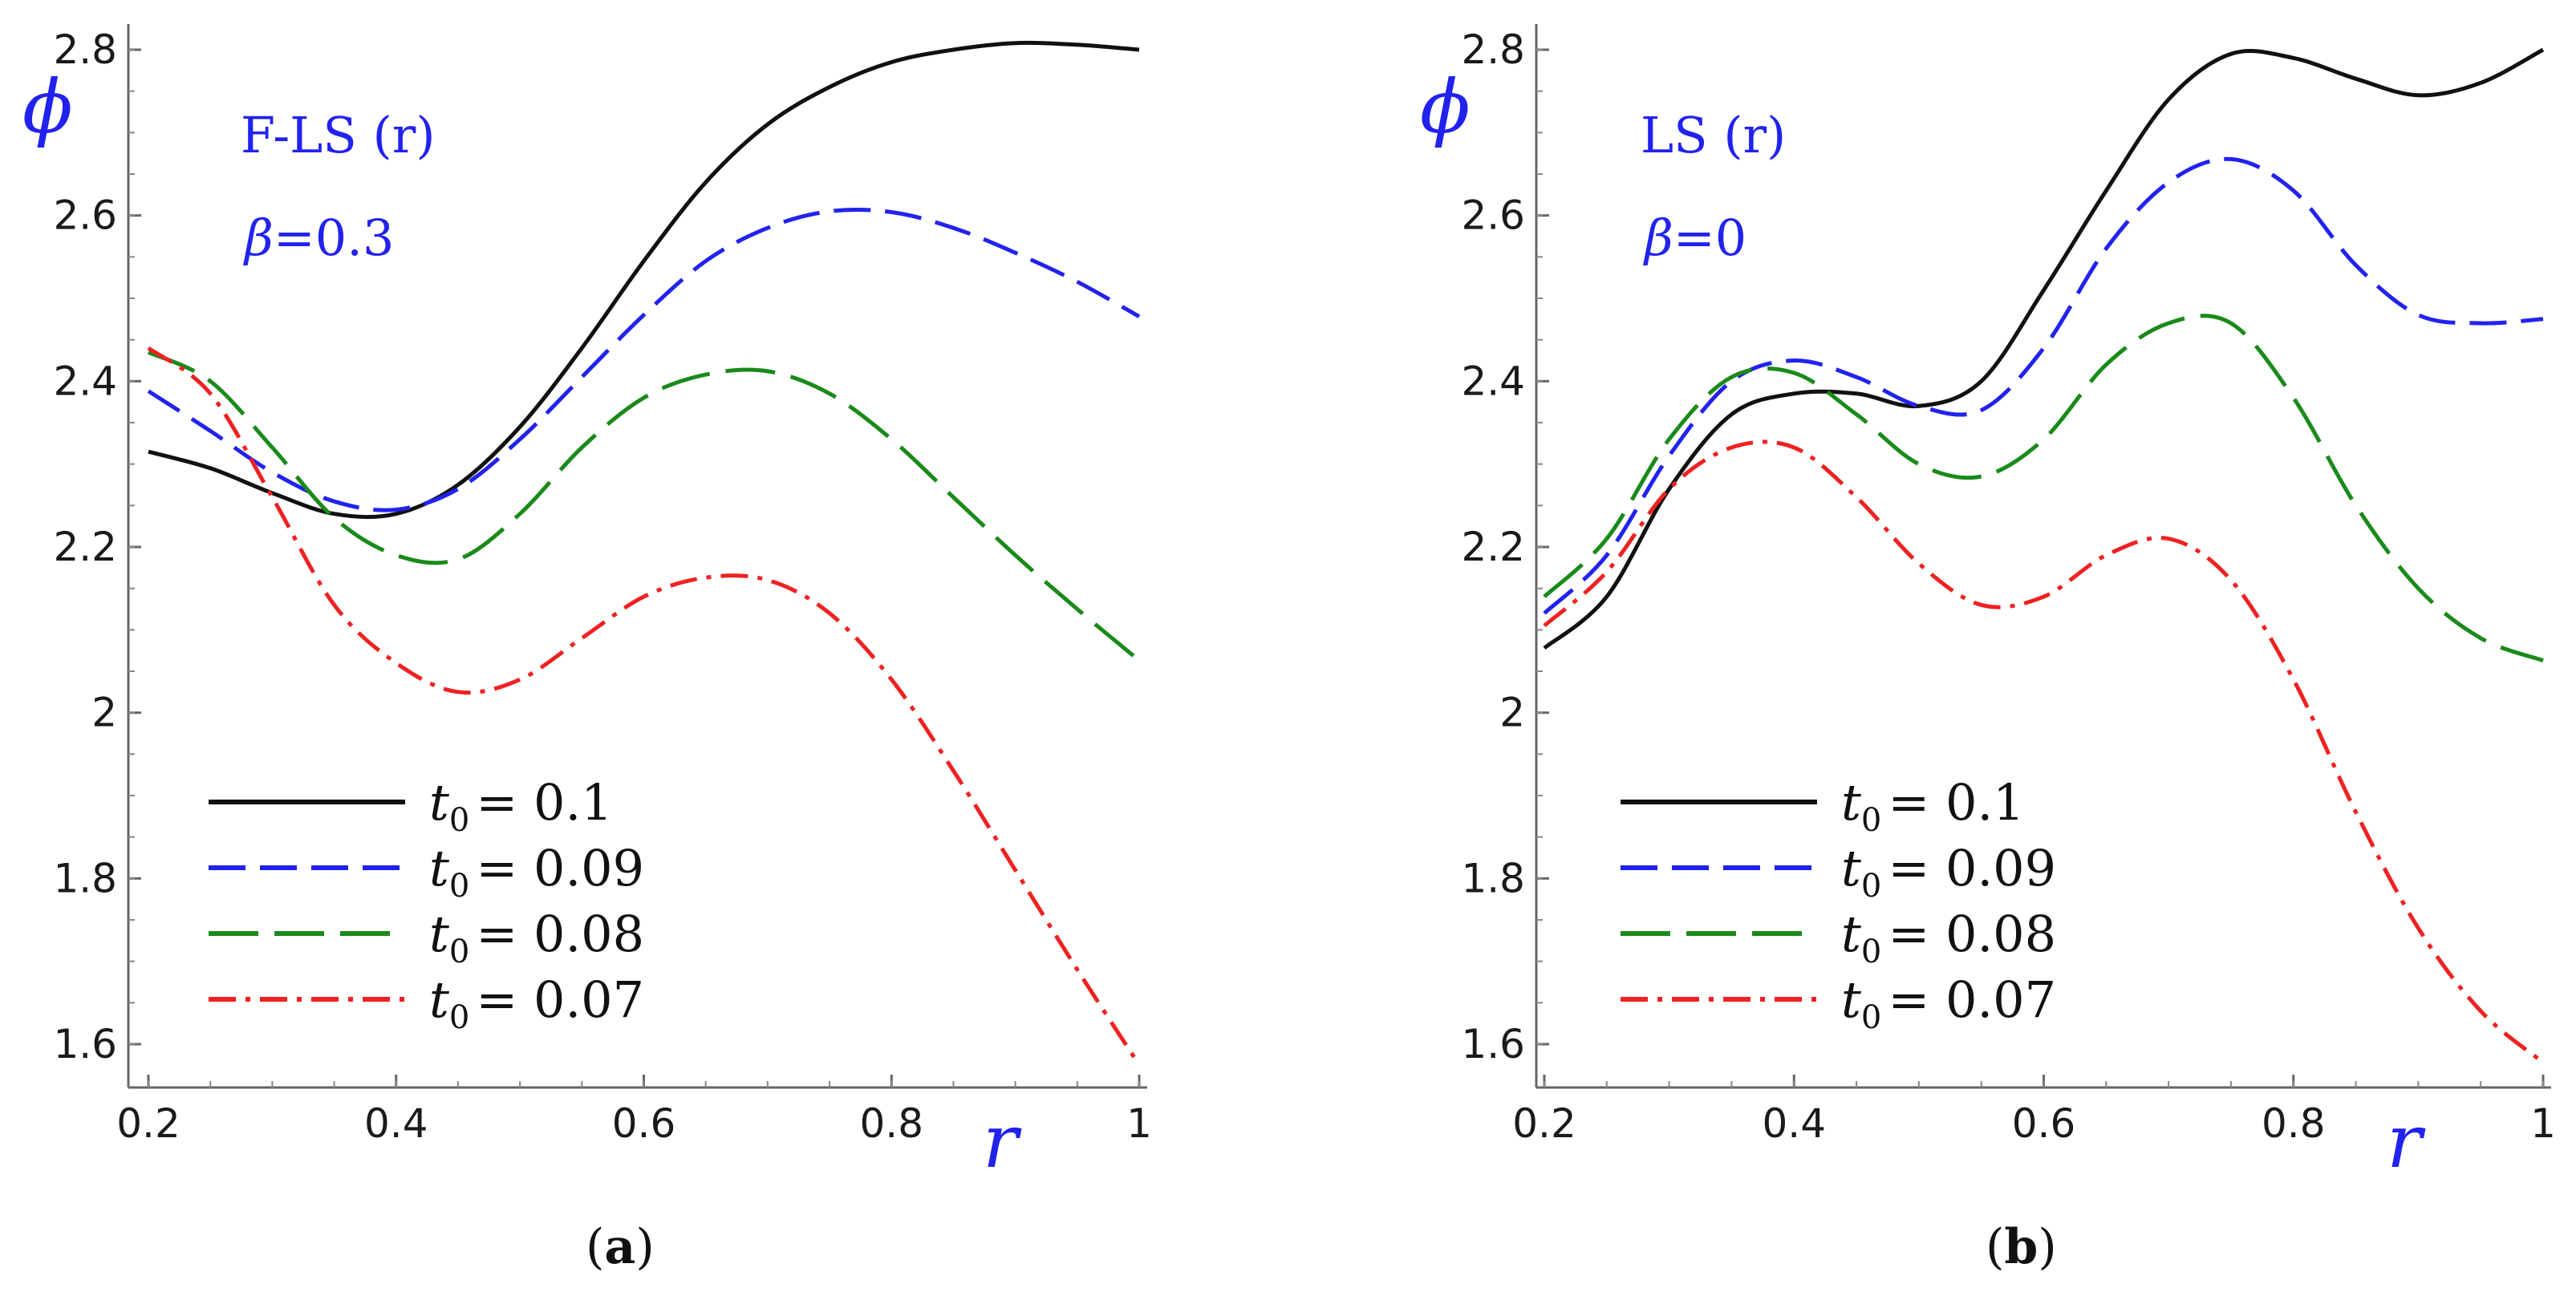  I want to click on panel-caption: (b), so click(2021, 1247).